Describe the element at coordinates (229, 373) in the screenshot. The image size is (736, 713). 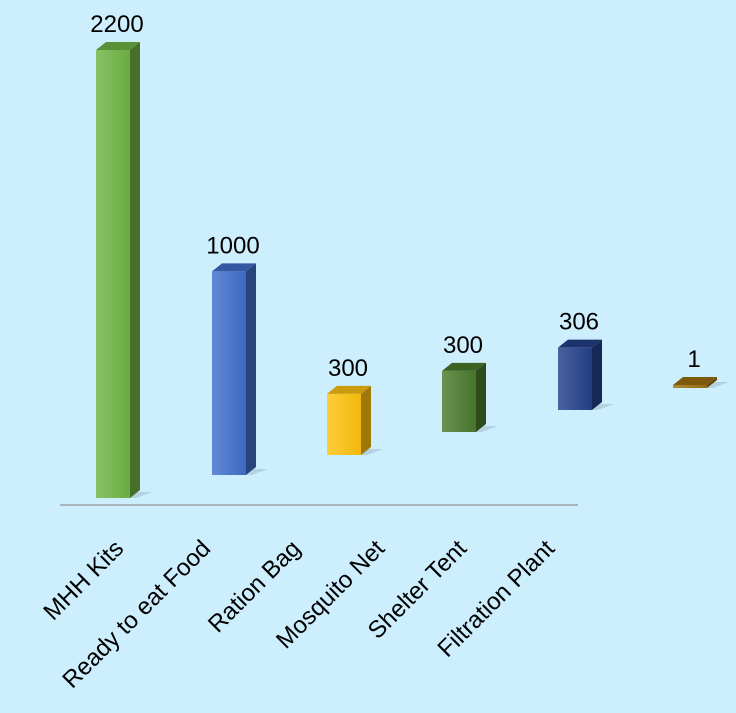
I see `bar-front-ready-to-eat-food` at that location.